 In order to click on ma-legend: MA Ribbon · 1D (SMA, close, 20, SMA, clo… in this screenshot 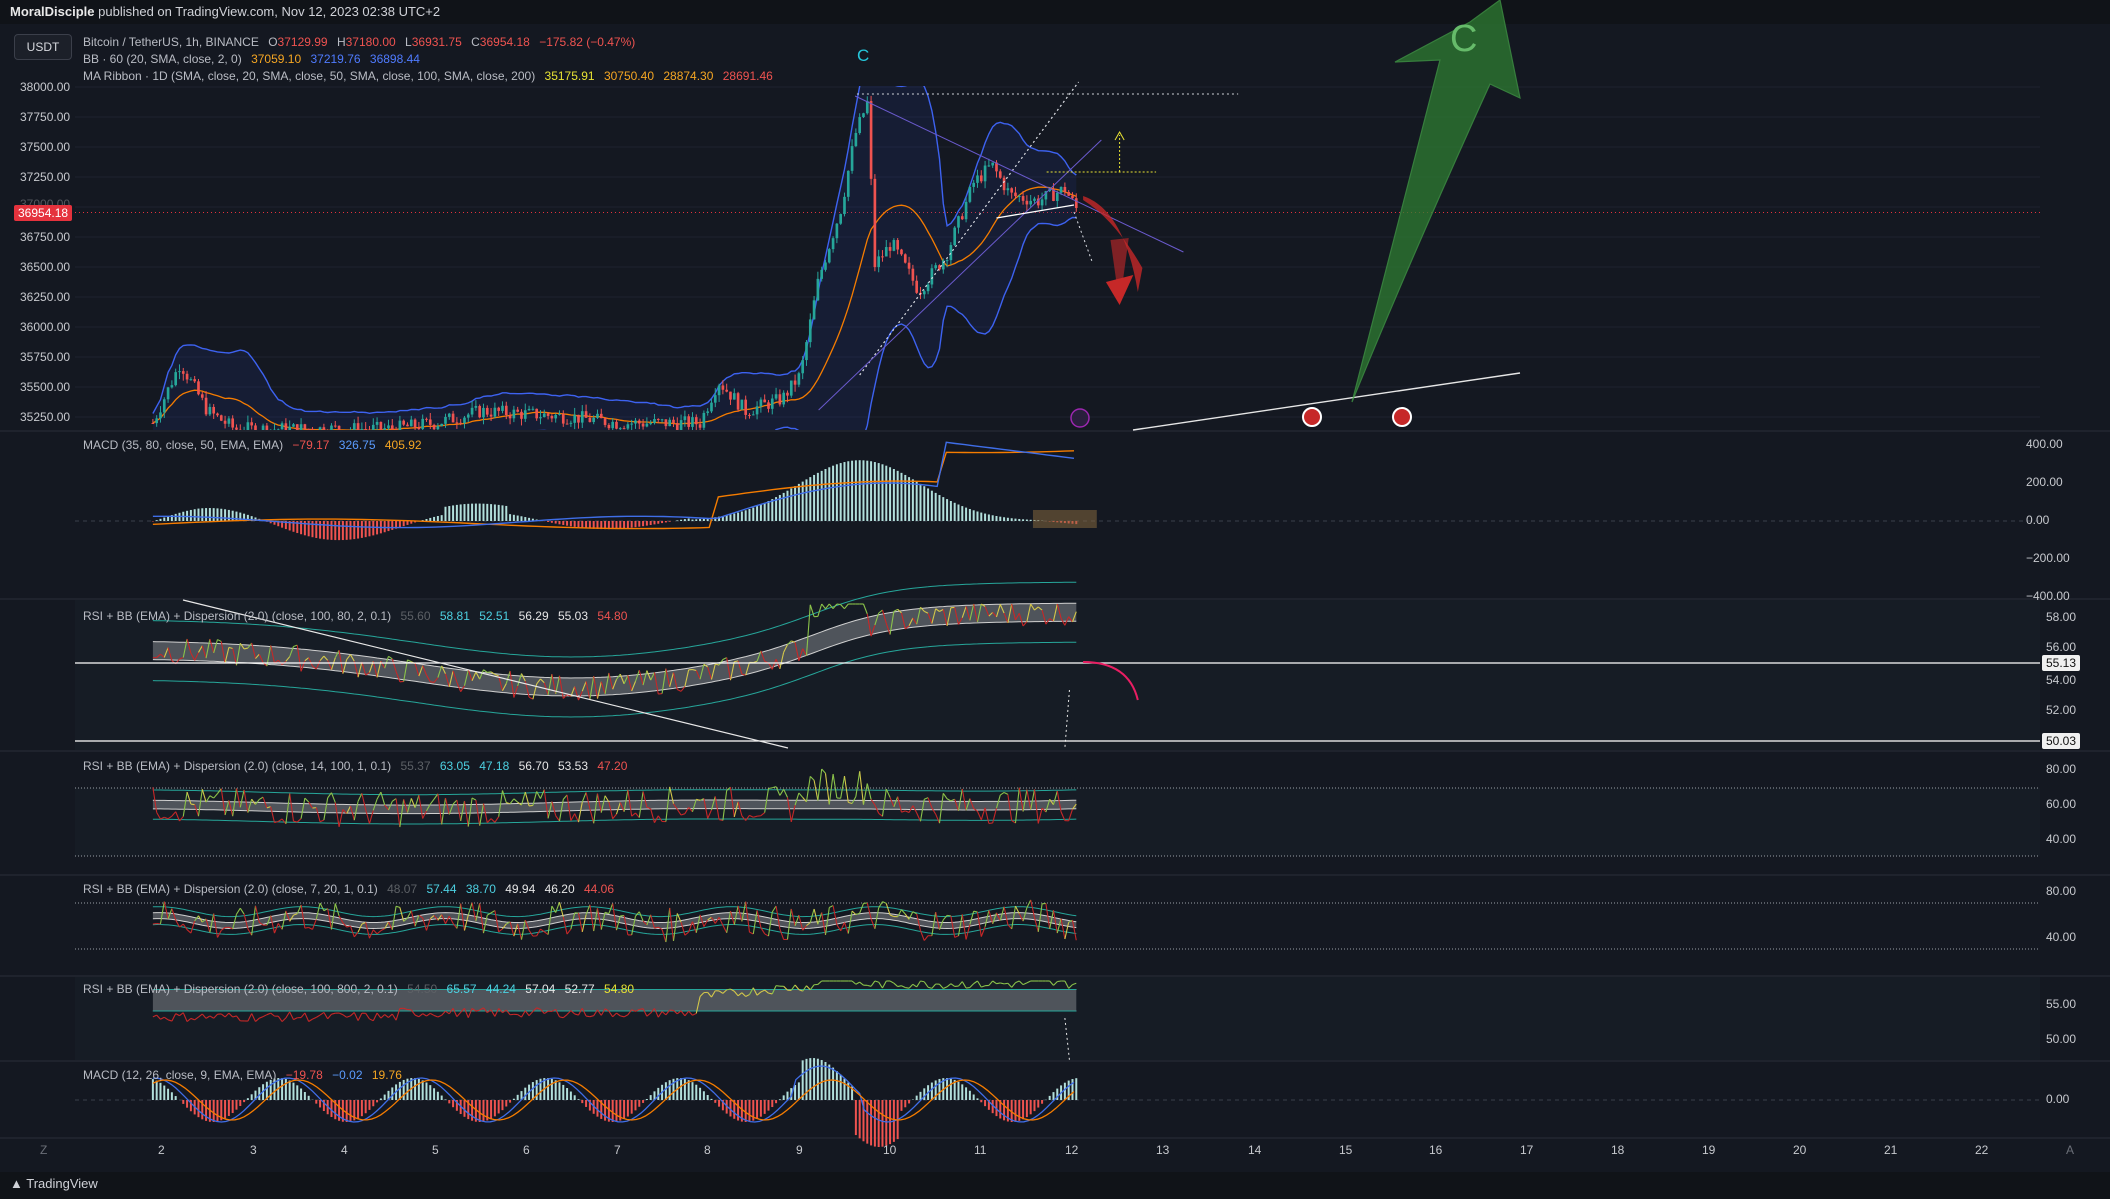, I will do `click(428, 76)`.